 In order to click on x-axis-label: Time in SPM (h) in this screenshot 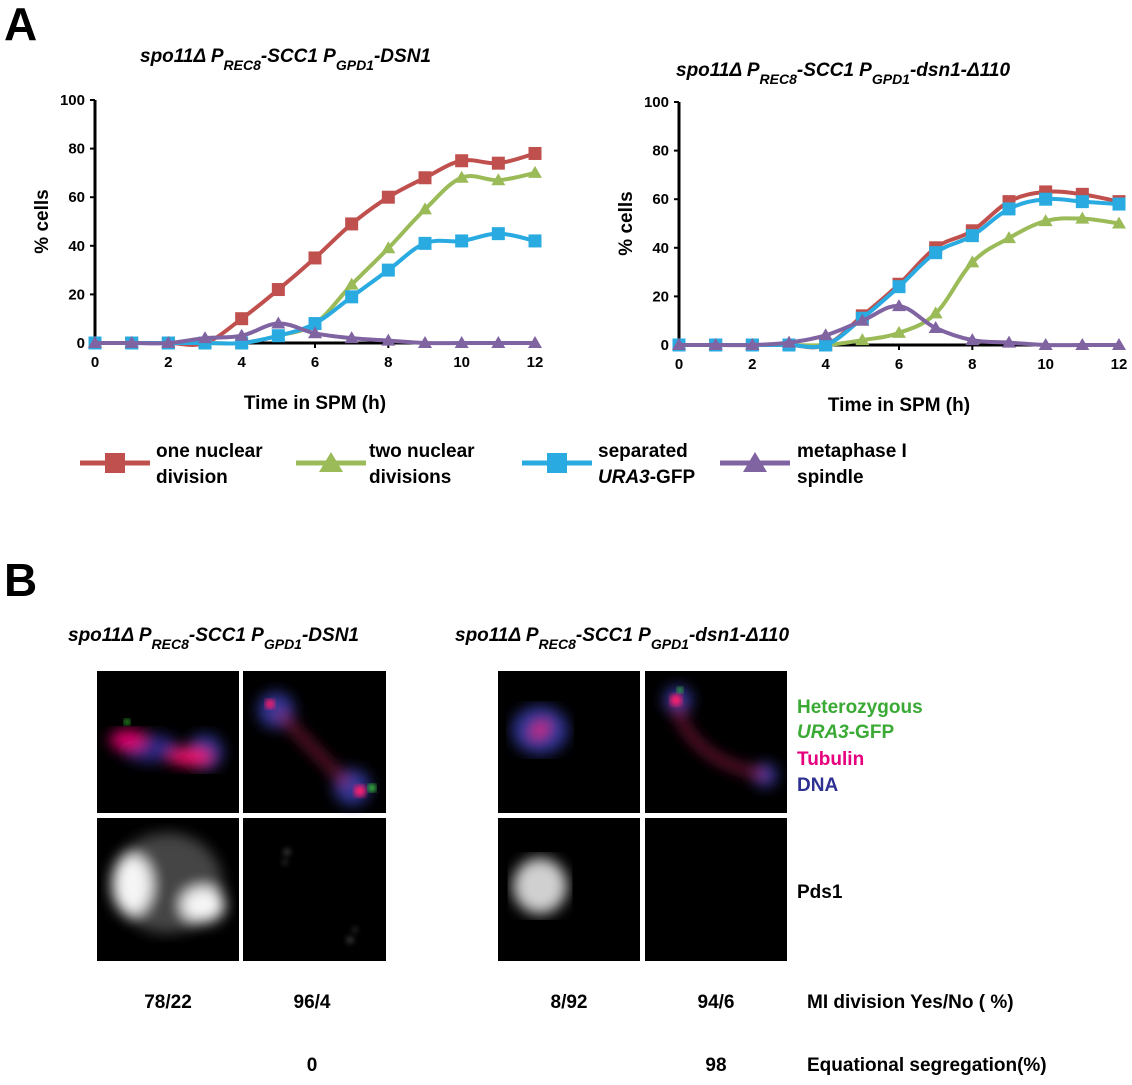, I will do `click(899, 405)`.